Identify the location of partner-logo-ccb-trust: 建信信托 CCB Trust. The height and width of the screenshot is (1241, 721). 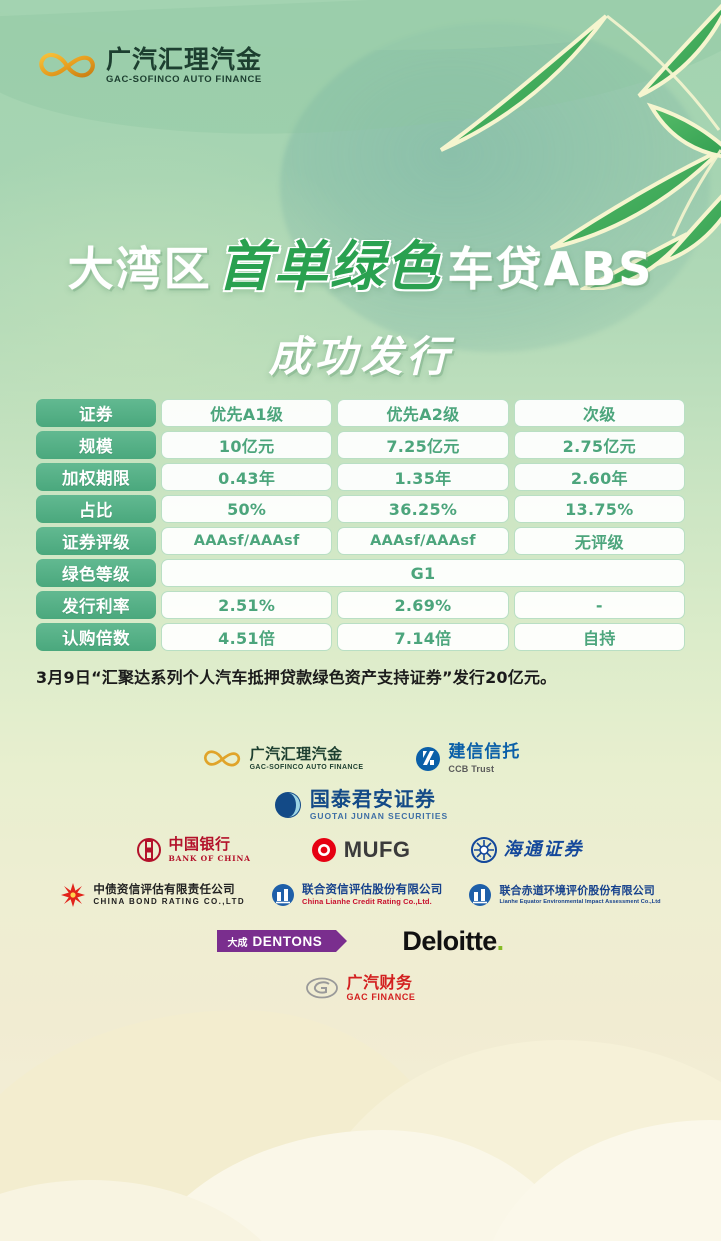
(467, 758).